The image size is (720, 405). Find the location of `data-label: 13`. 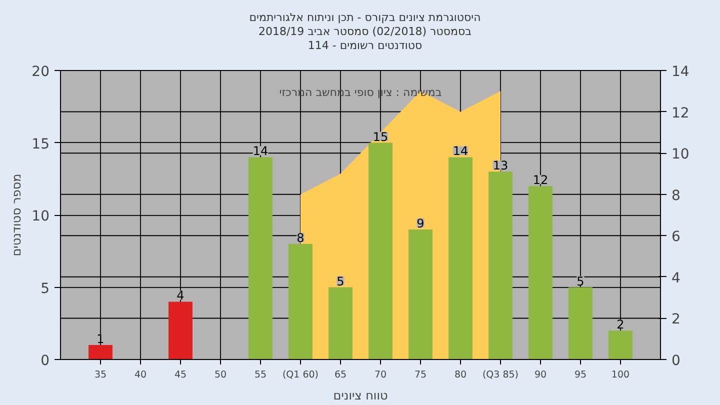

data-label: 13 is located at coordinates (500, 165).